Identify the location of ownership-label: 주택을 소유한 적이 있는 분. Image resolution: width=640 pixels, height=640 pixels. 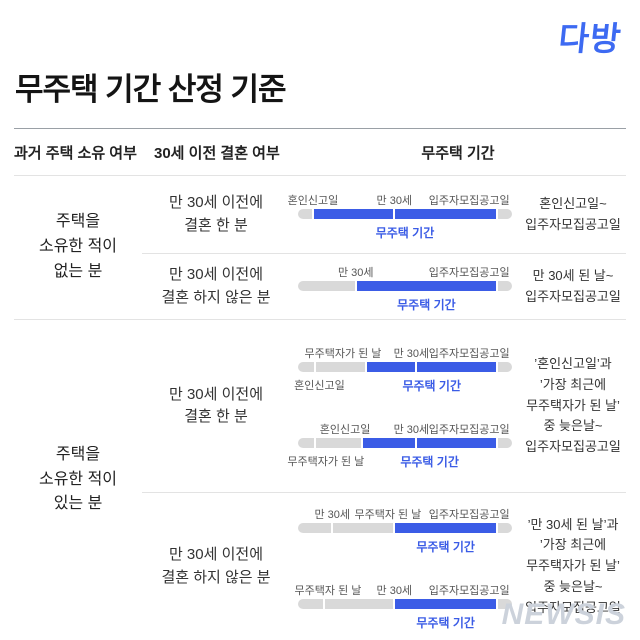
(78, 479).